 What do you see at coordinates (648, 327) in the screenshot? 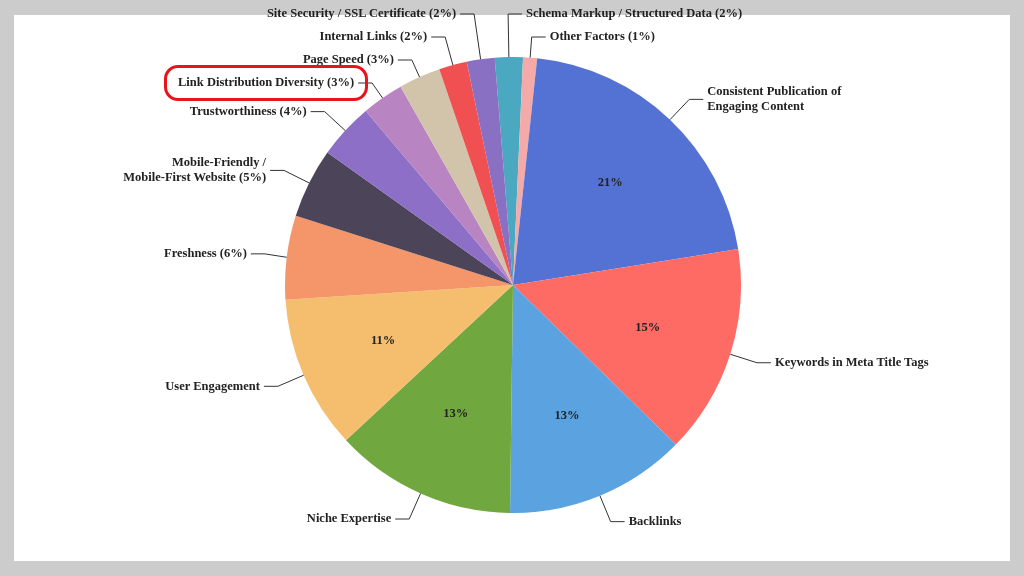
I see `data-label: 15%` at bounding box center [648, 327].